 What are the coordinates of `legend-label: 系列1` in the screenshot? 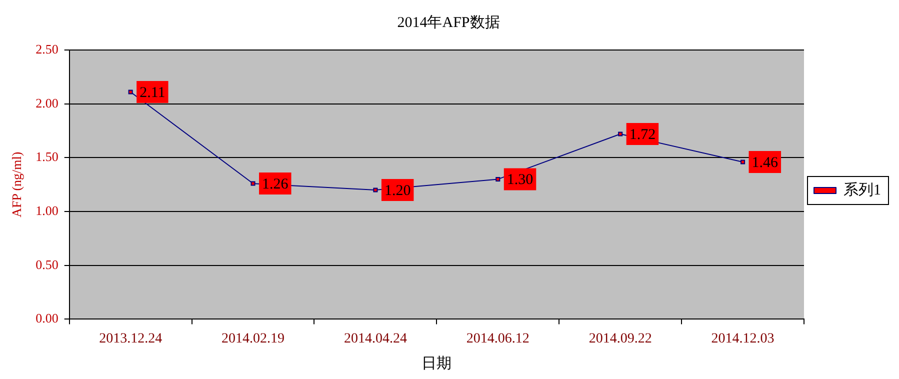 It's located at (862, 189).